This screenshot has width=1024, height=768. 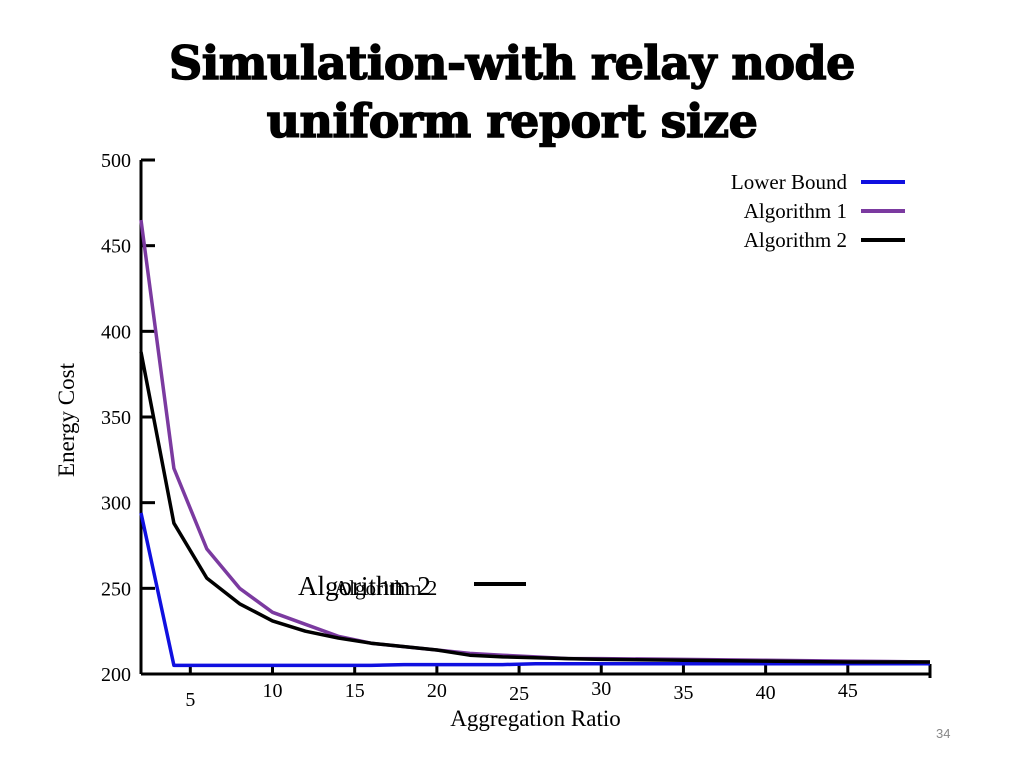 I want to click on overlapping-label-small: Algorithm 2, so click(x=386, y=588).